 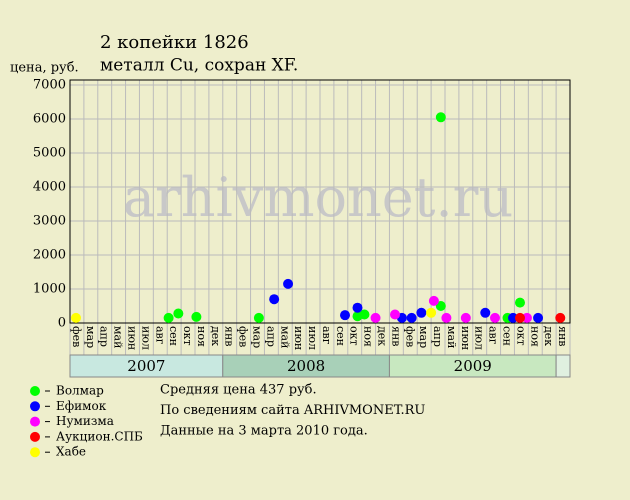 I want to click on watermark: arhivmonet.ru, so click(x=318, y=197).